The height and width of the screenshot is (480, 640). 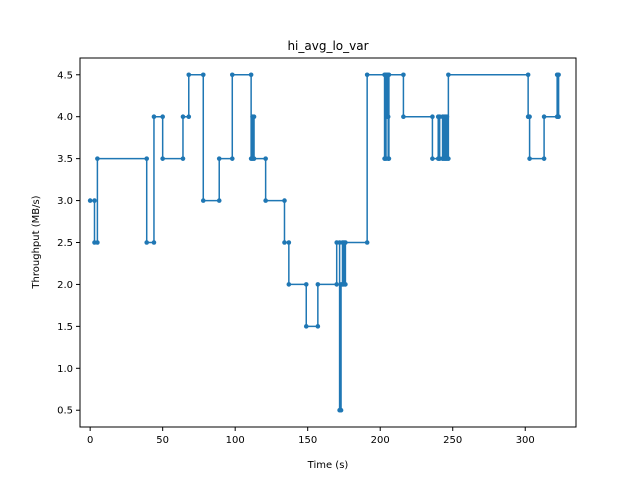 I want to click on y-tick-label: 3.5, so click(x=65, y=159).